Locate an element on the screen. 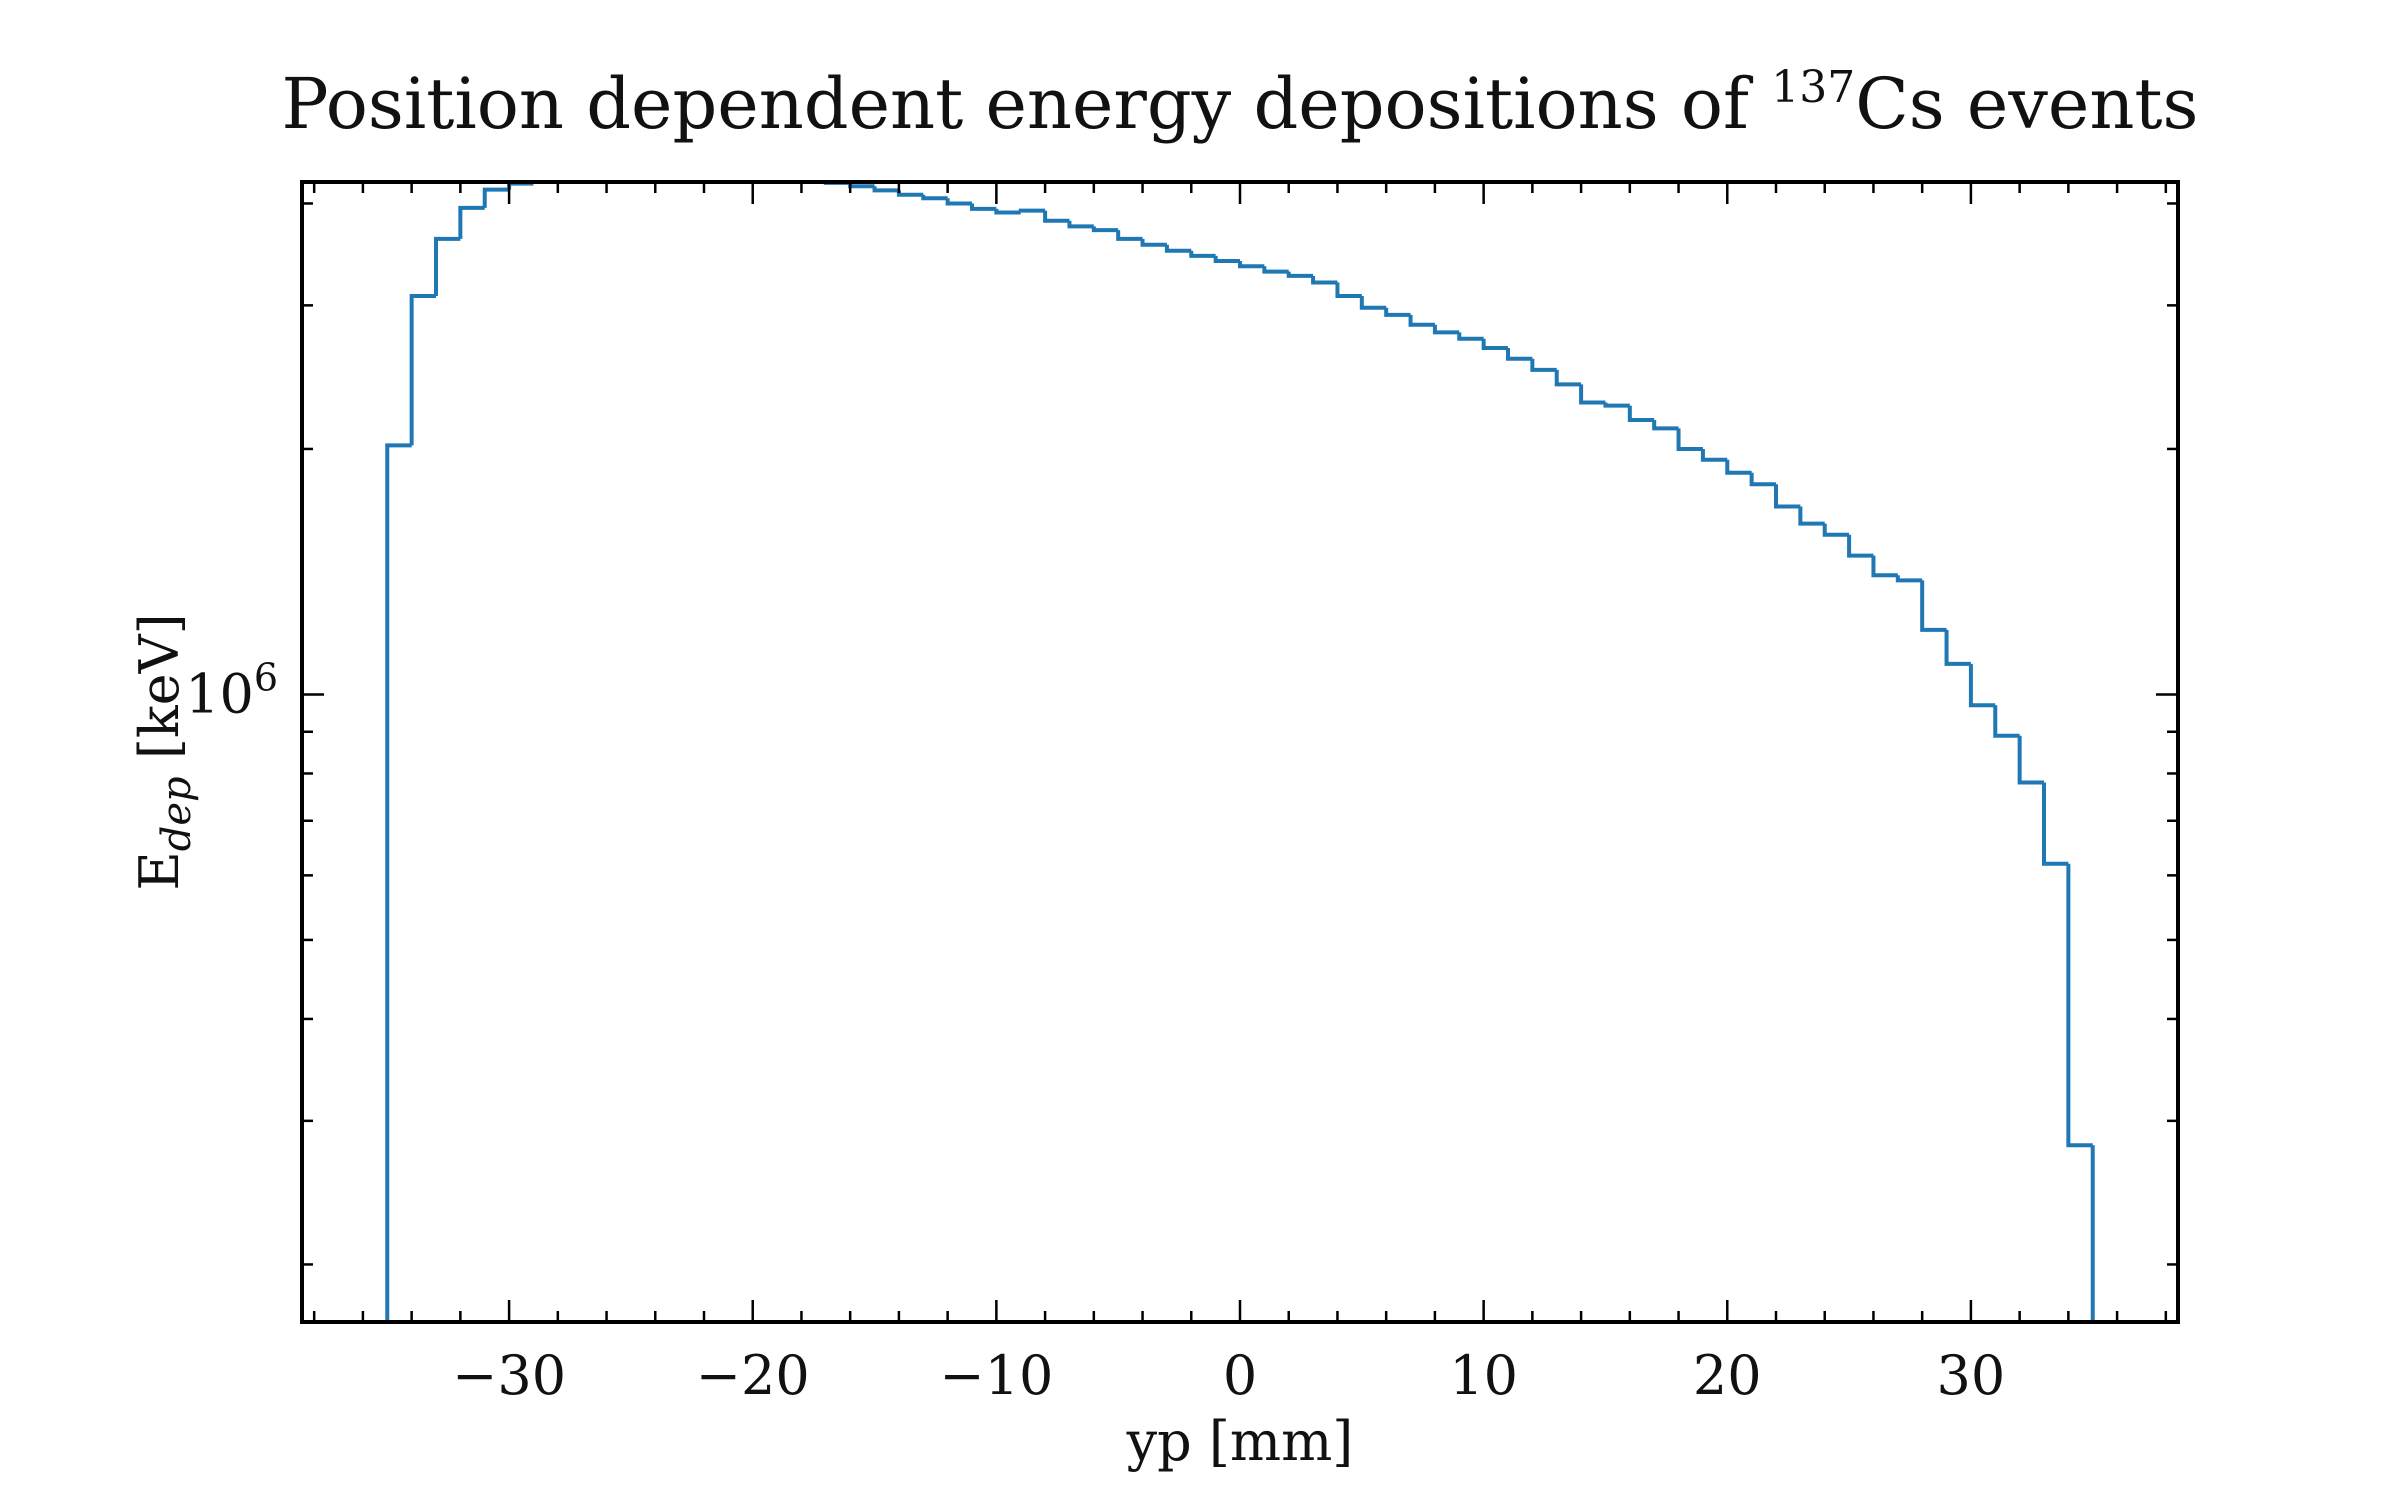 This screenshot has height=1500, width=2400. x-axis-label: yp [mm] is located at coordinates (1240, 1441).